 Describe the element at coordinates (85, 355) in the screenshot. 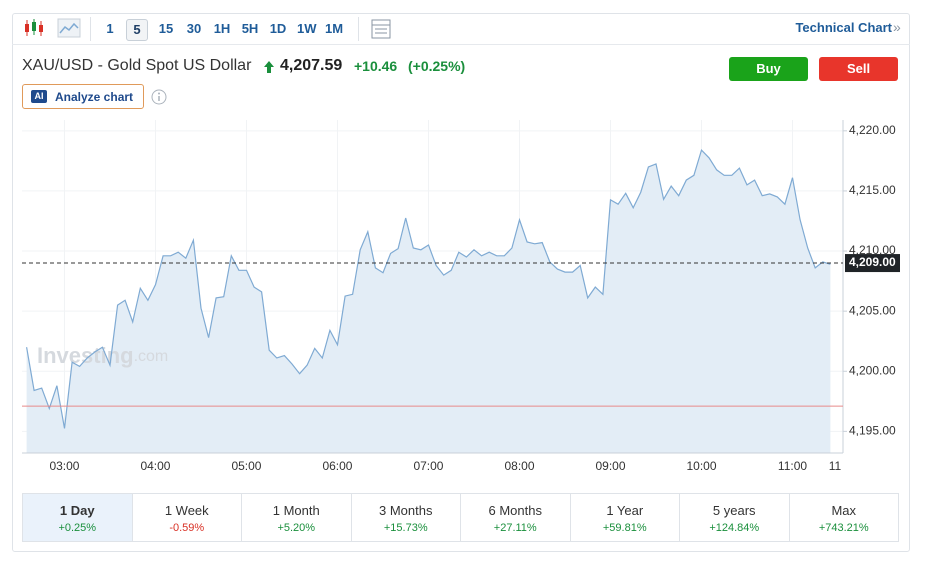

I see `watermark-main: Investing` at that location.